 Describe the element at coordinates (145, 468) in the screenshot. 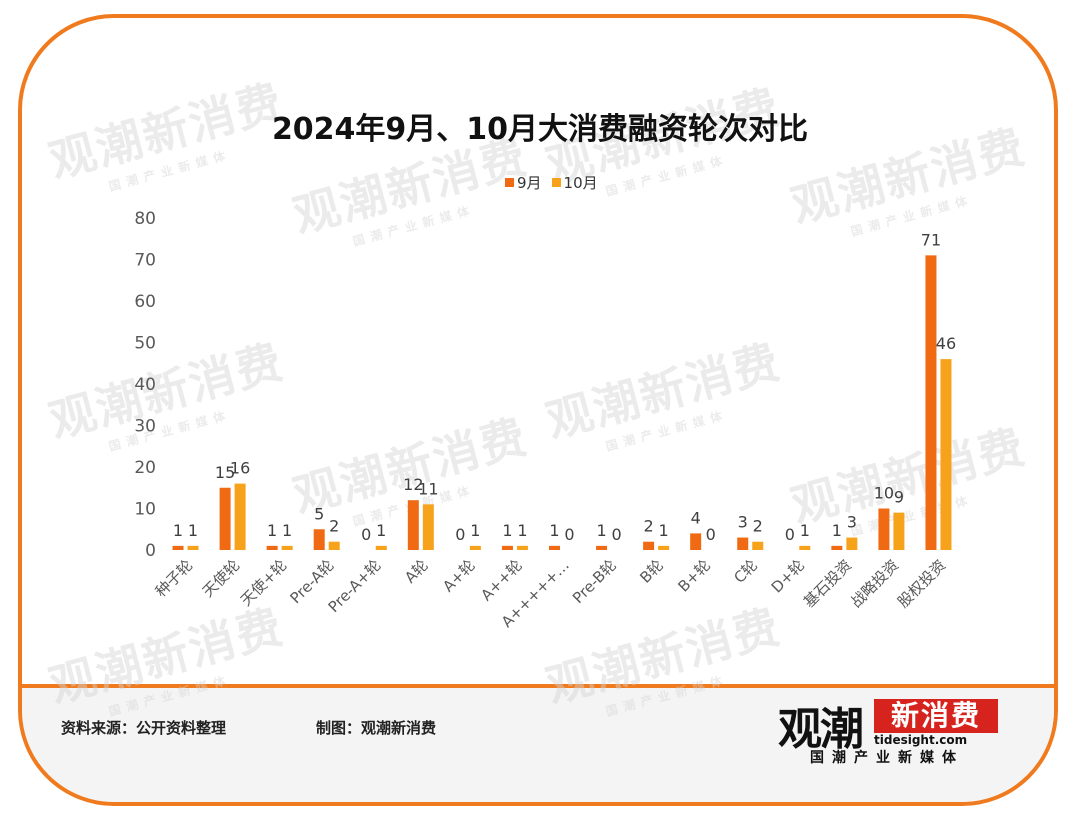

I see `y-tick-label: 20` at that location.